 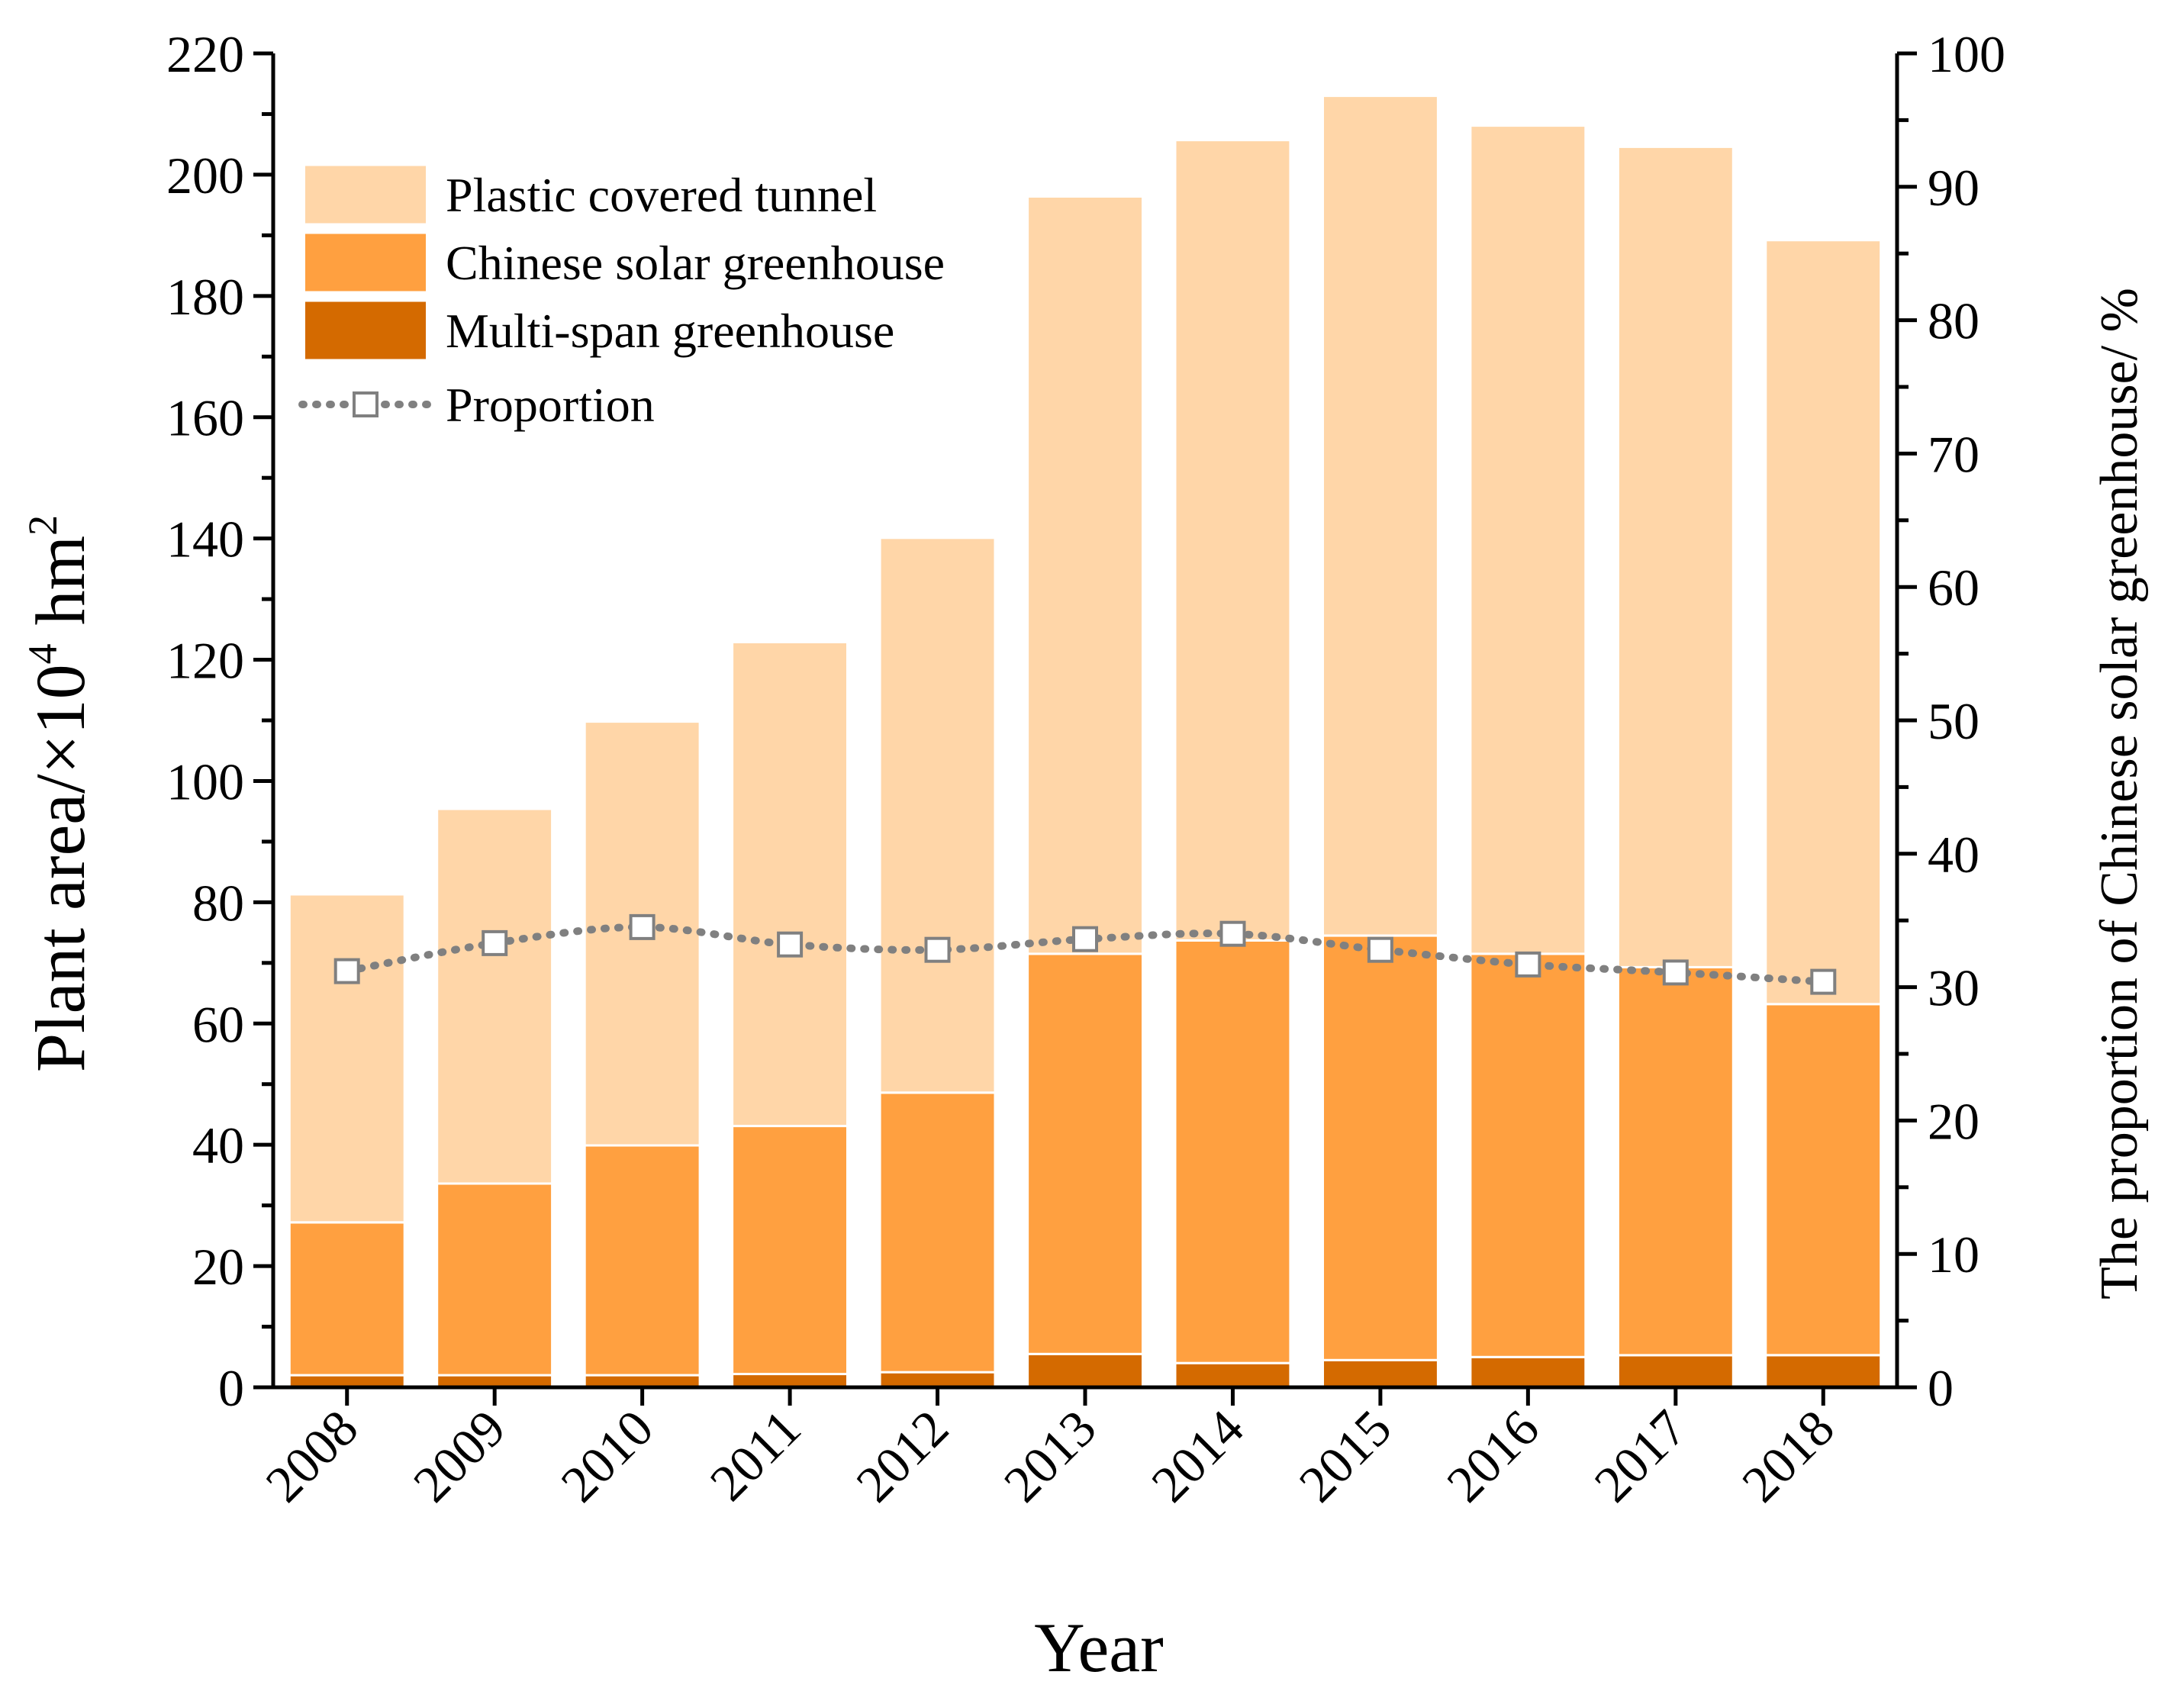 What do you see at coordinates (1953, 1121) in the screenshot?
I see `y2-tick-label: 20` at bounding box center [1953, 1121].